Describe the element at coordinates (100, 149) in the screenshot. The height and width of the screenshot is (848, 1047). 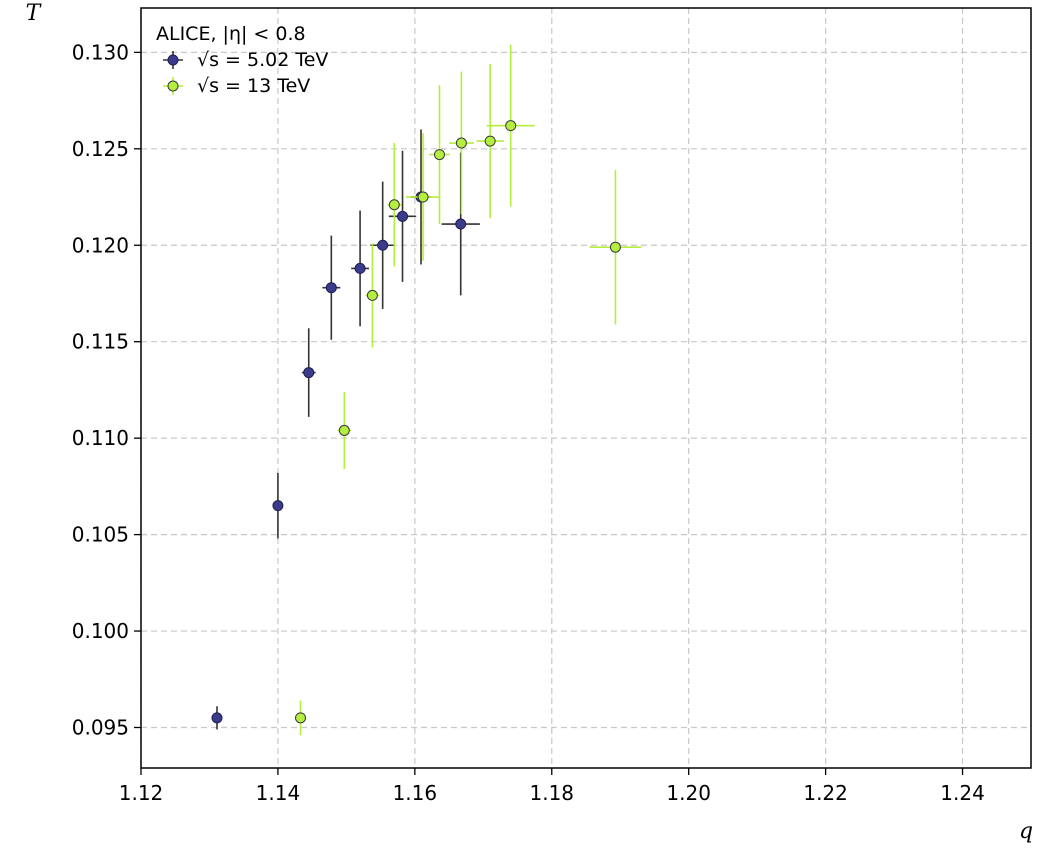
I see `y-tick-label: 0.125` at that location.